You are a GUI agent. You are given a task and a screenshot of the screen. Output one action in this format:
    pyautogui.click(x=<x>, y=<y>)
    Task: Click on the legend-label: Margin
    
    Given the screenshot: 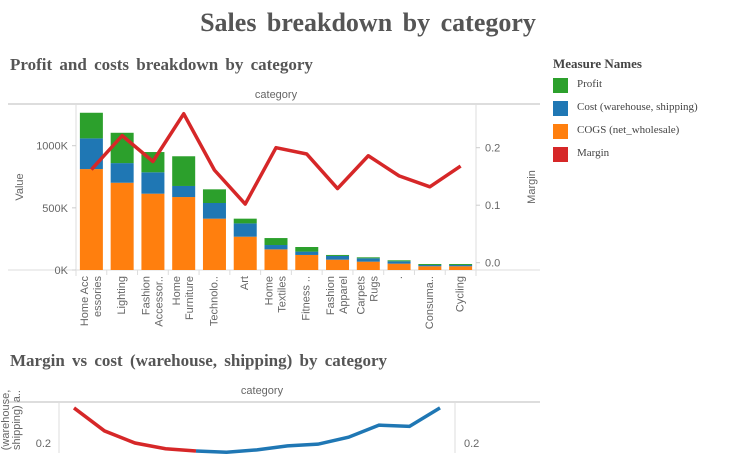 What is the action you would take?
    pyautogui.click(x=593, y=153)
    